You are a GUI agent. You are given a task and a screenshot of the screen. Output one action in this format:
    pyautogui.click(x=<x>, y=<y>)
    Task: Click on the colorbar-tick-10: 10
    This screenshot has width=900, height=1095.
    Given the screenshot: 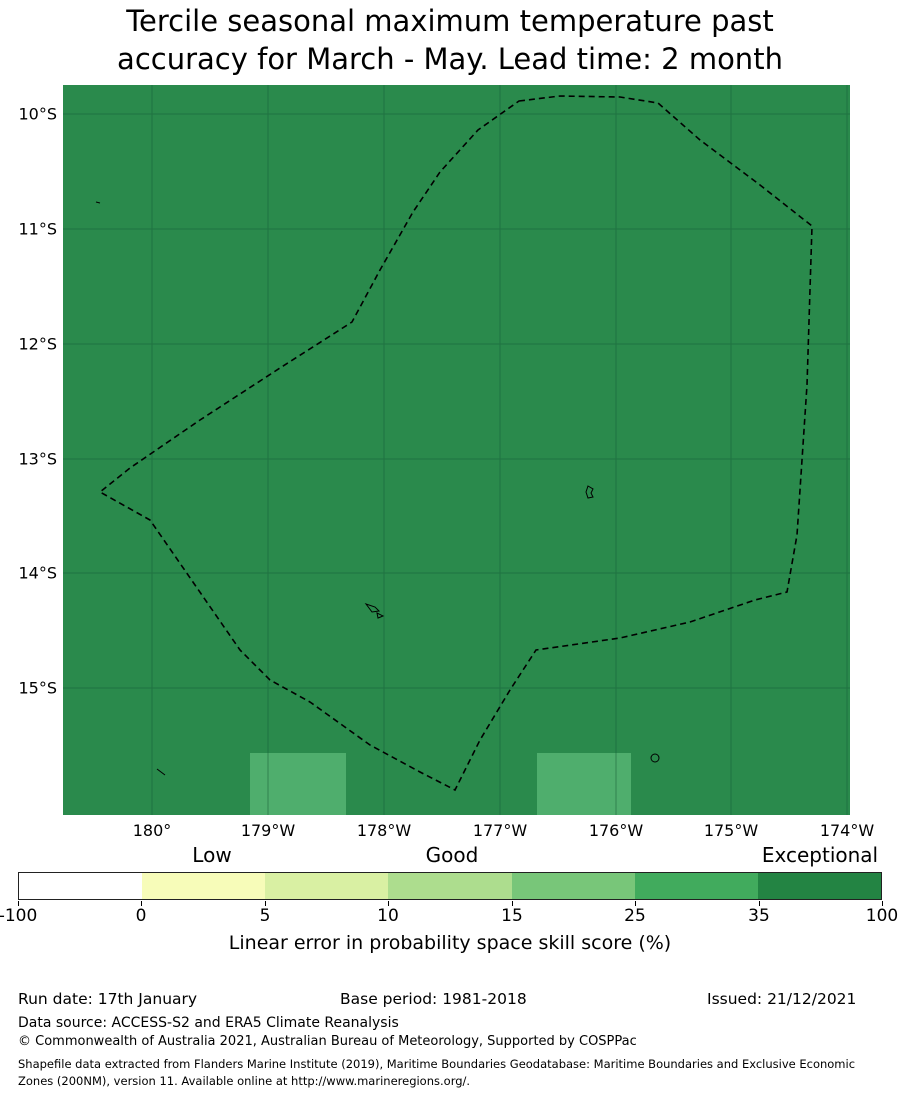 What is the action you would take?
    pyautogui.click(x=388, y=916)
    